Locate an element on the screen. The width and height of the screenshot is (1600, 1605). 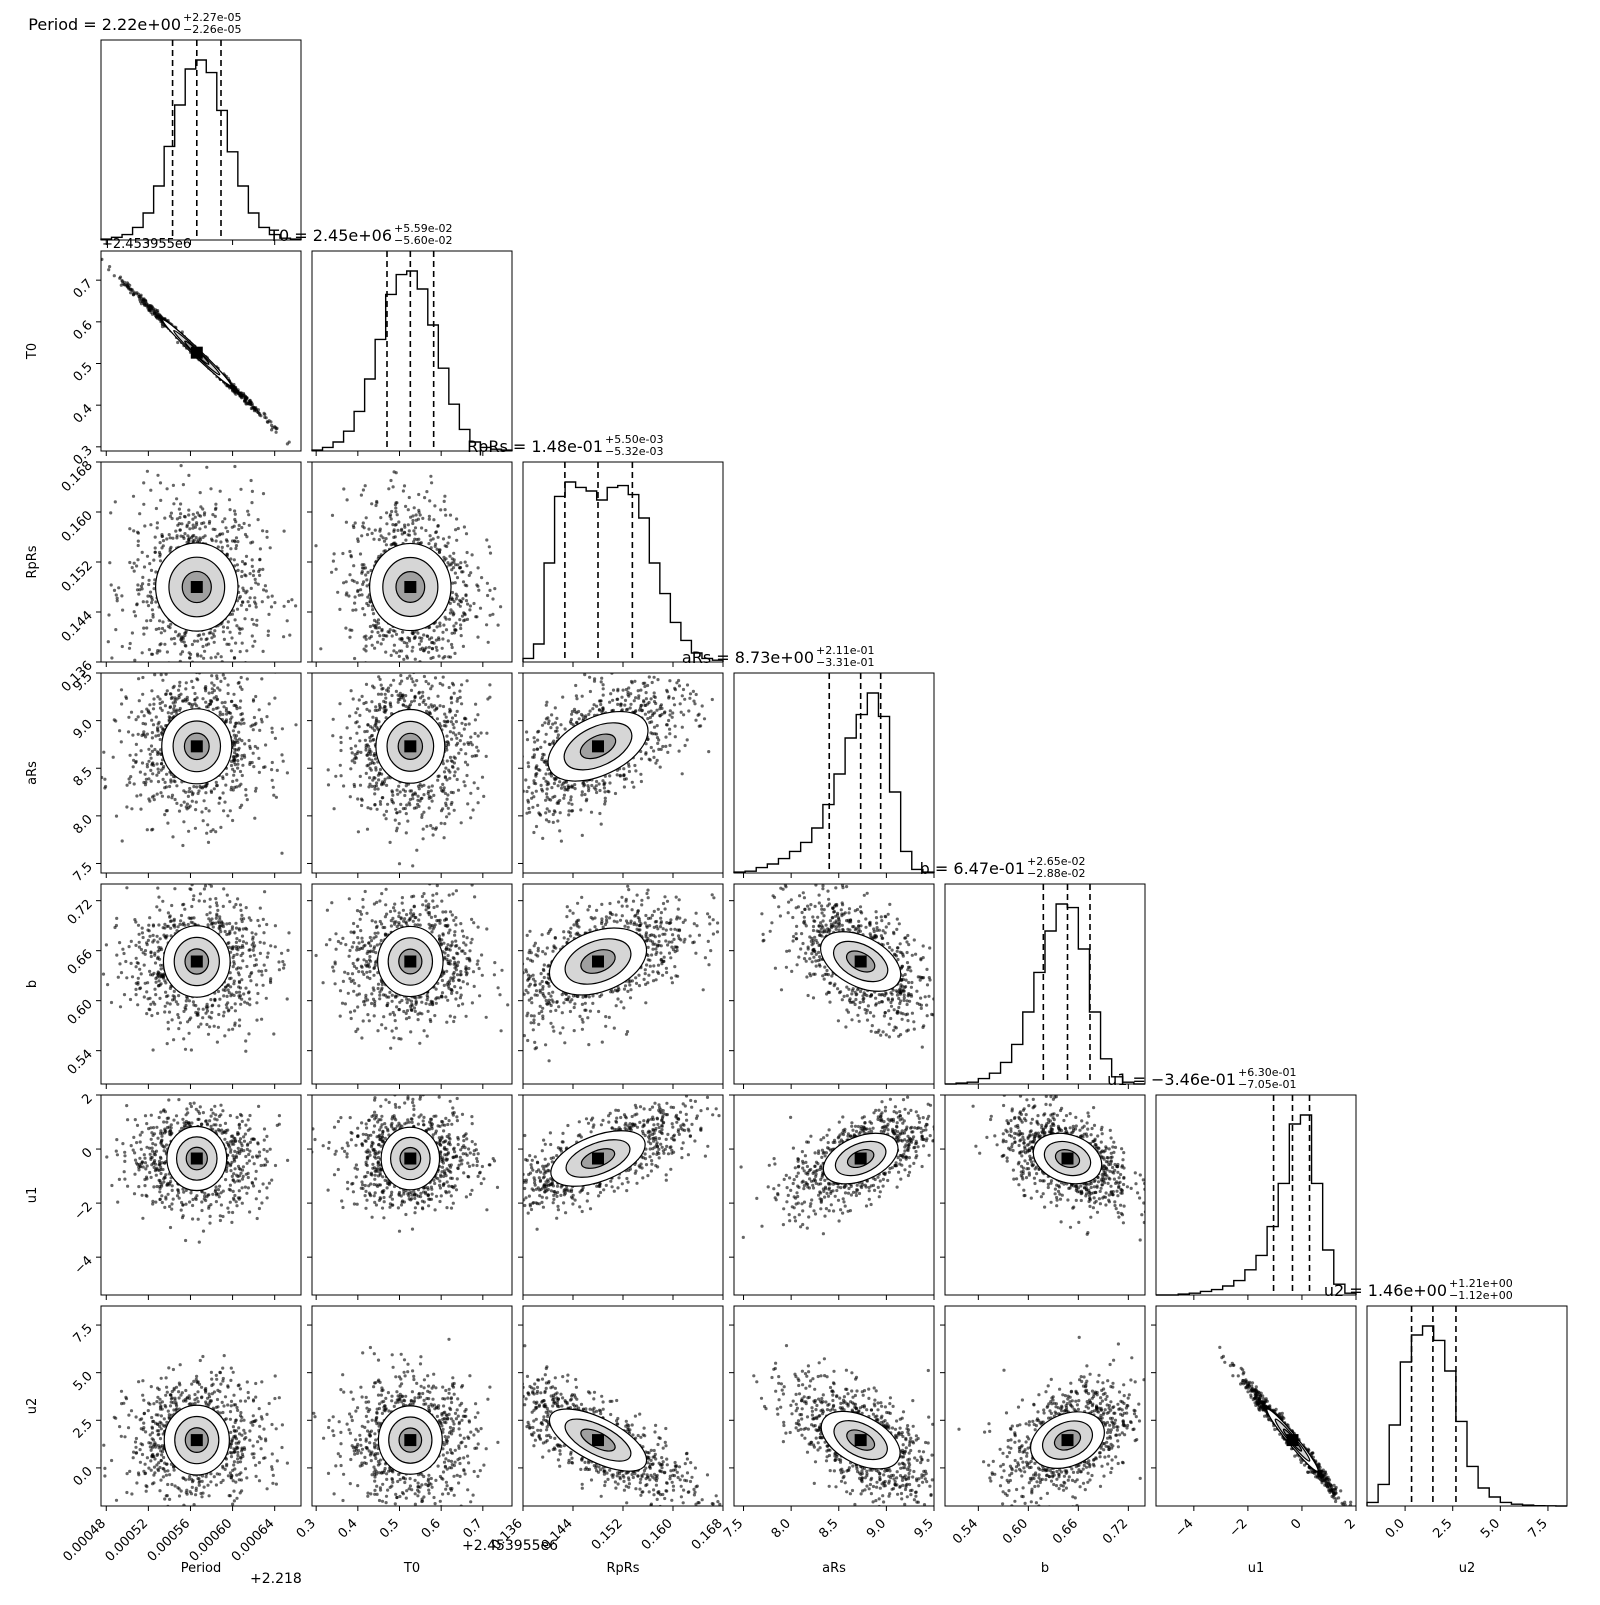
title-RpRs: RpRs = 1.48e-01 is located at coordinates (535, 446).